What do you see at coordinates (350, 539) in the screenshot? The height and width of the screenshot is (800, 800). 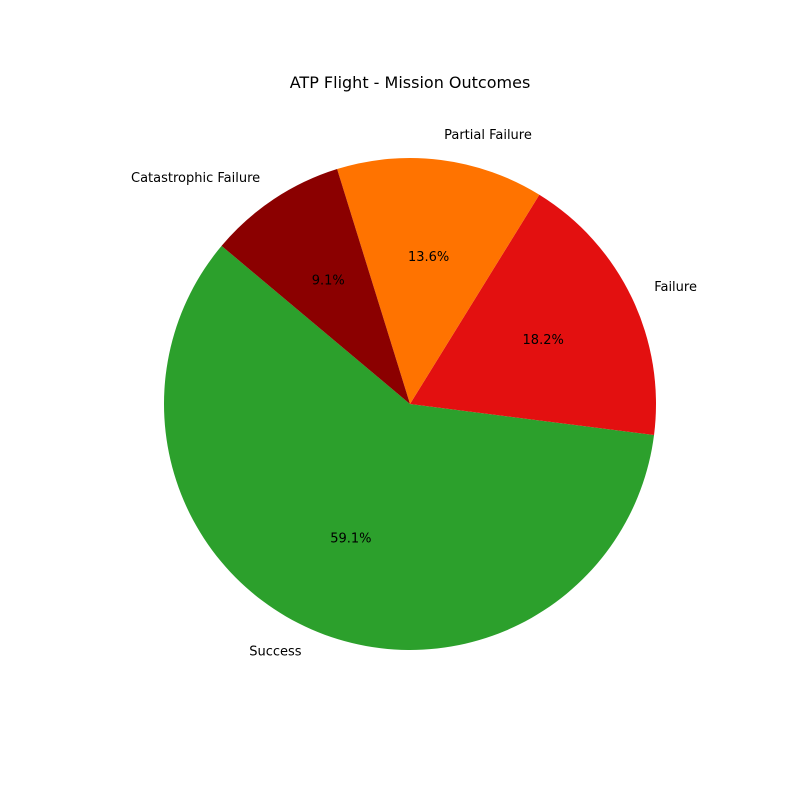 I see `slice-percent-success: 59.1%` at bounding box center [350, 539].